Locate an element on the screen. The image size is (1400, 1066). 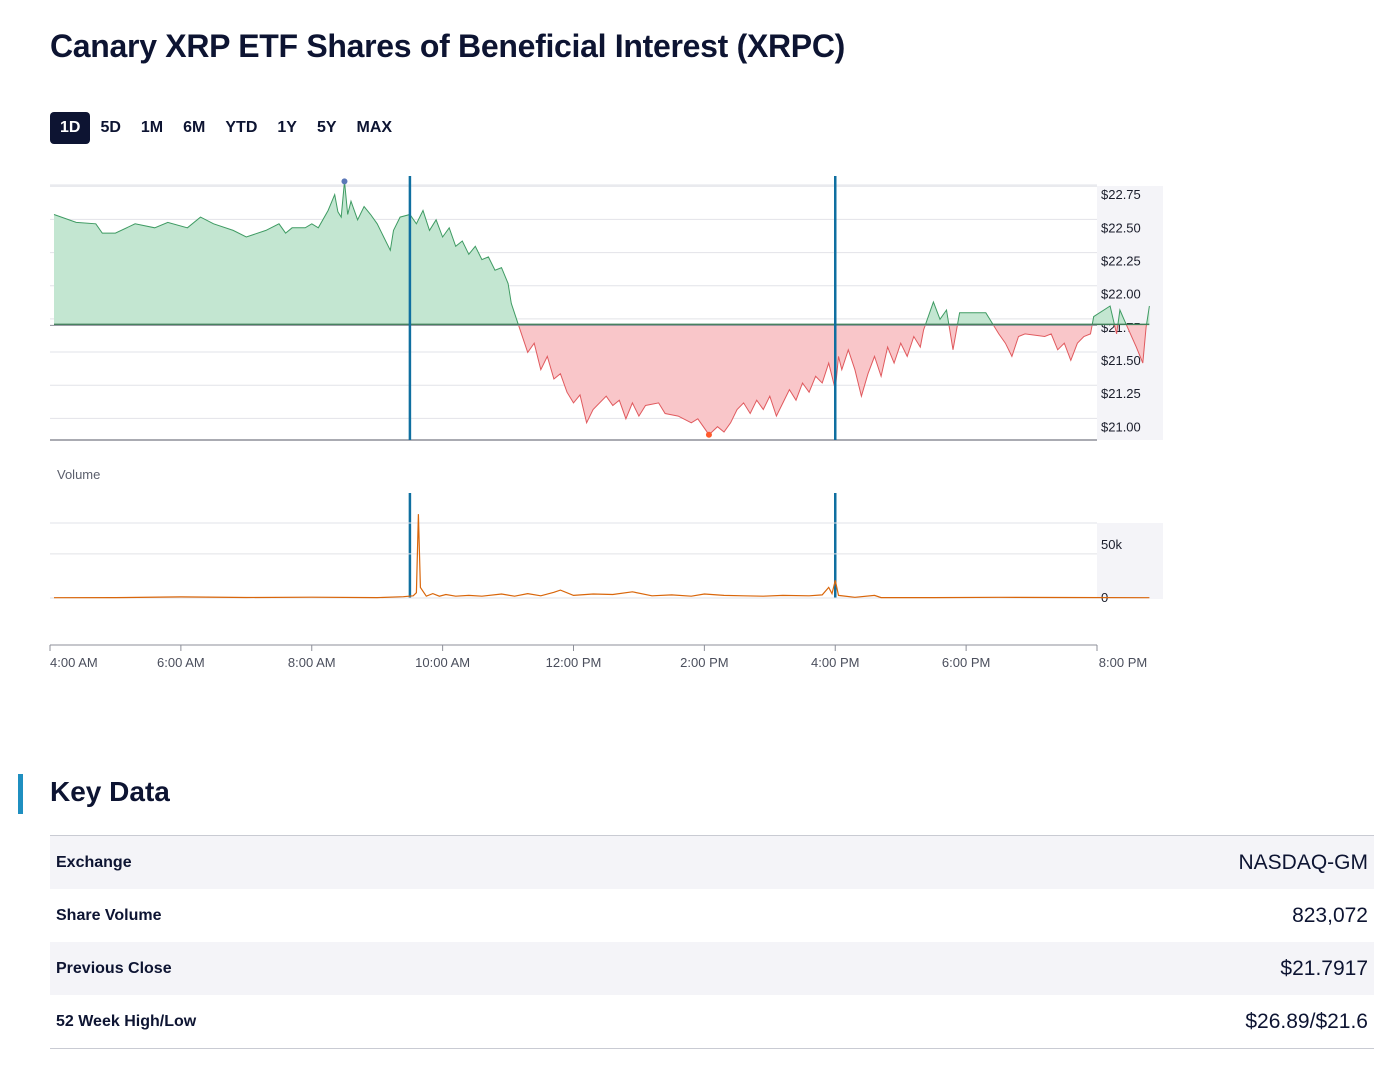
key-value: $26.89/$21.6 is located at coordinates (1306, 1021).